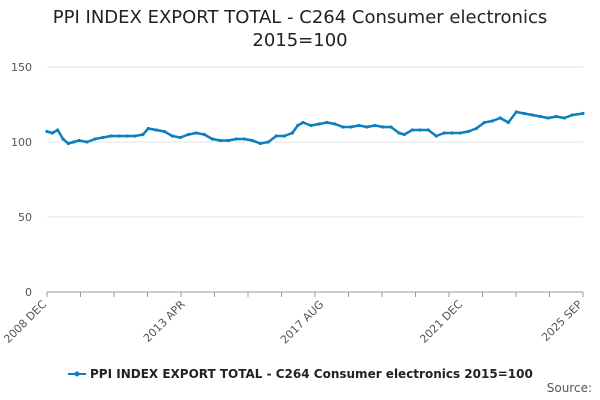  I want to click on axes, so click(315, 294).